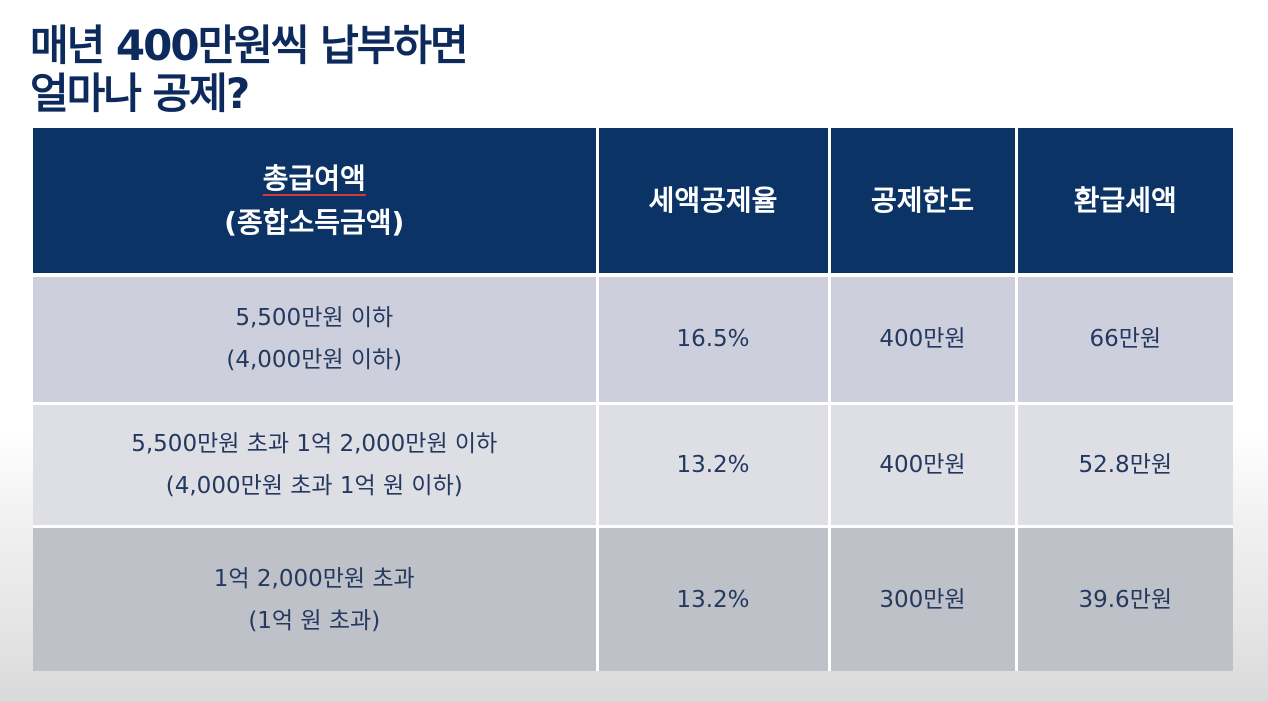 The width and height of the screenshot is (1268, 702). What do you see at coordinates (314, 318) in the screenshot?
I see `cell-income-main: 5,500만원 이하` at bounding box center [314, 318].